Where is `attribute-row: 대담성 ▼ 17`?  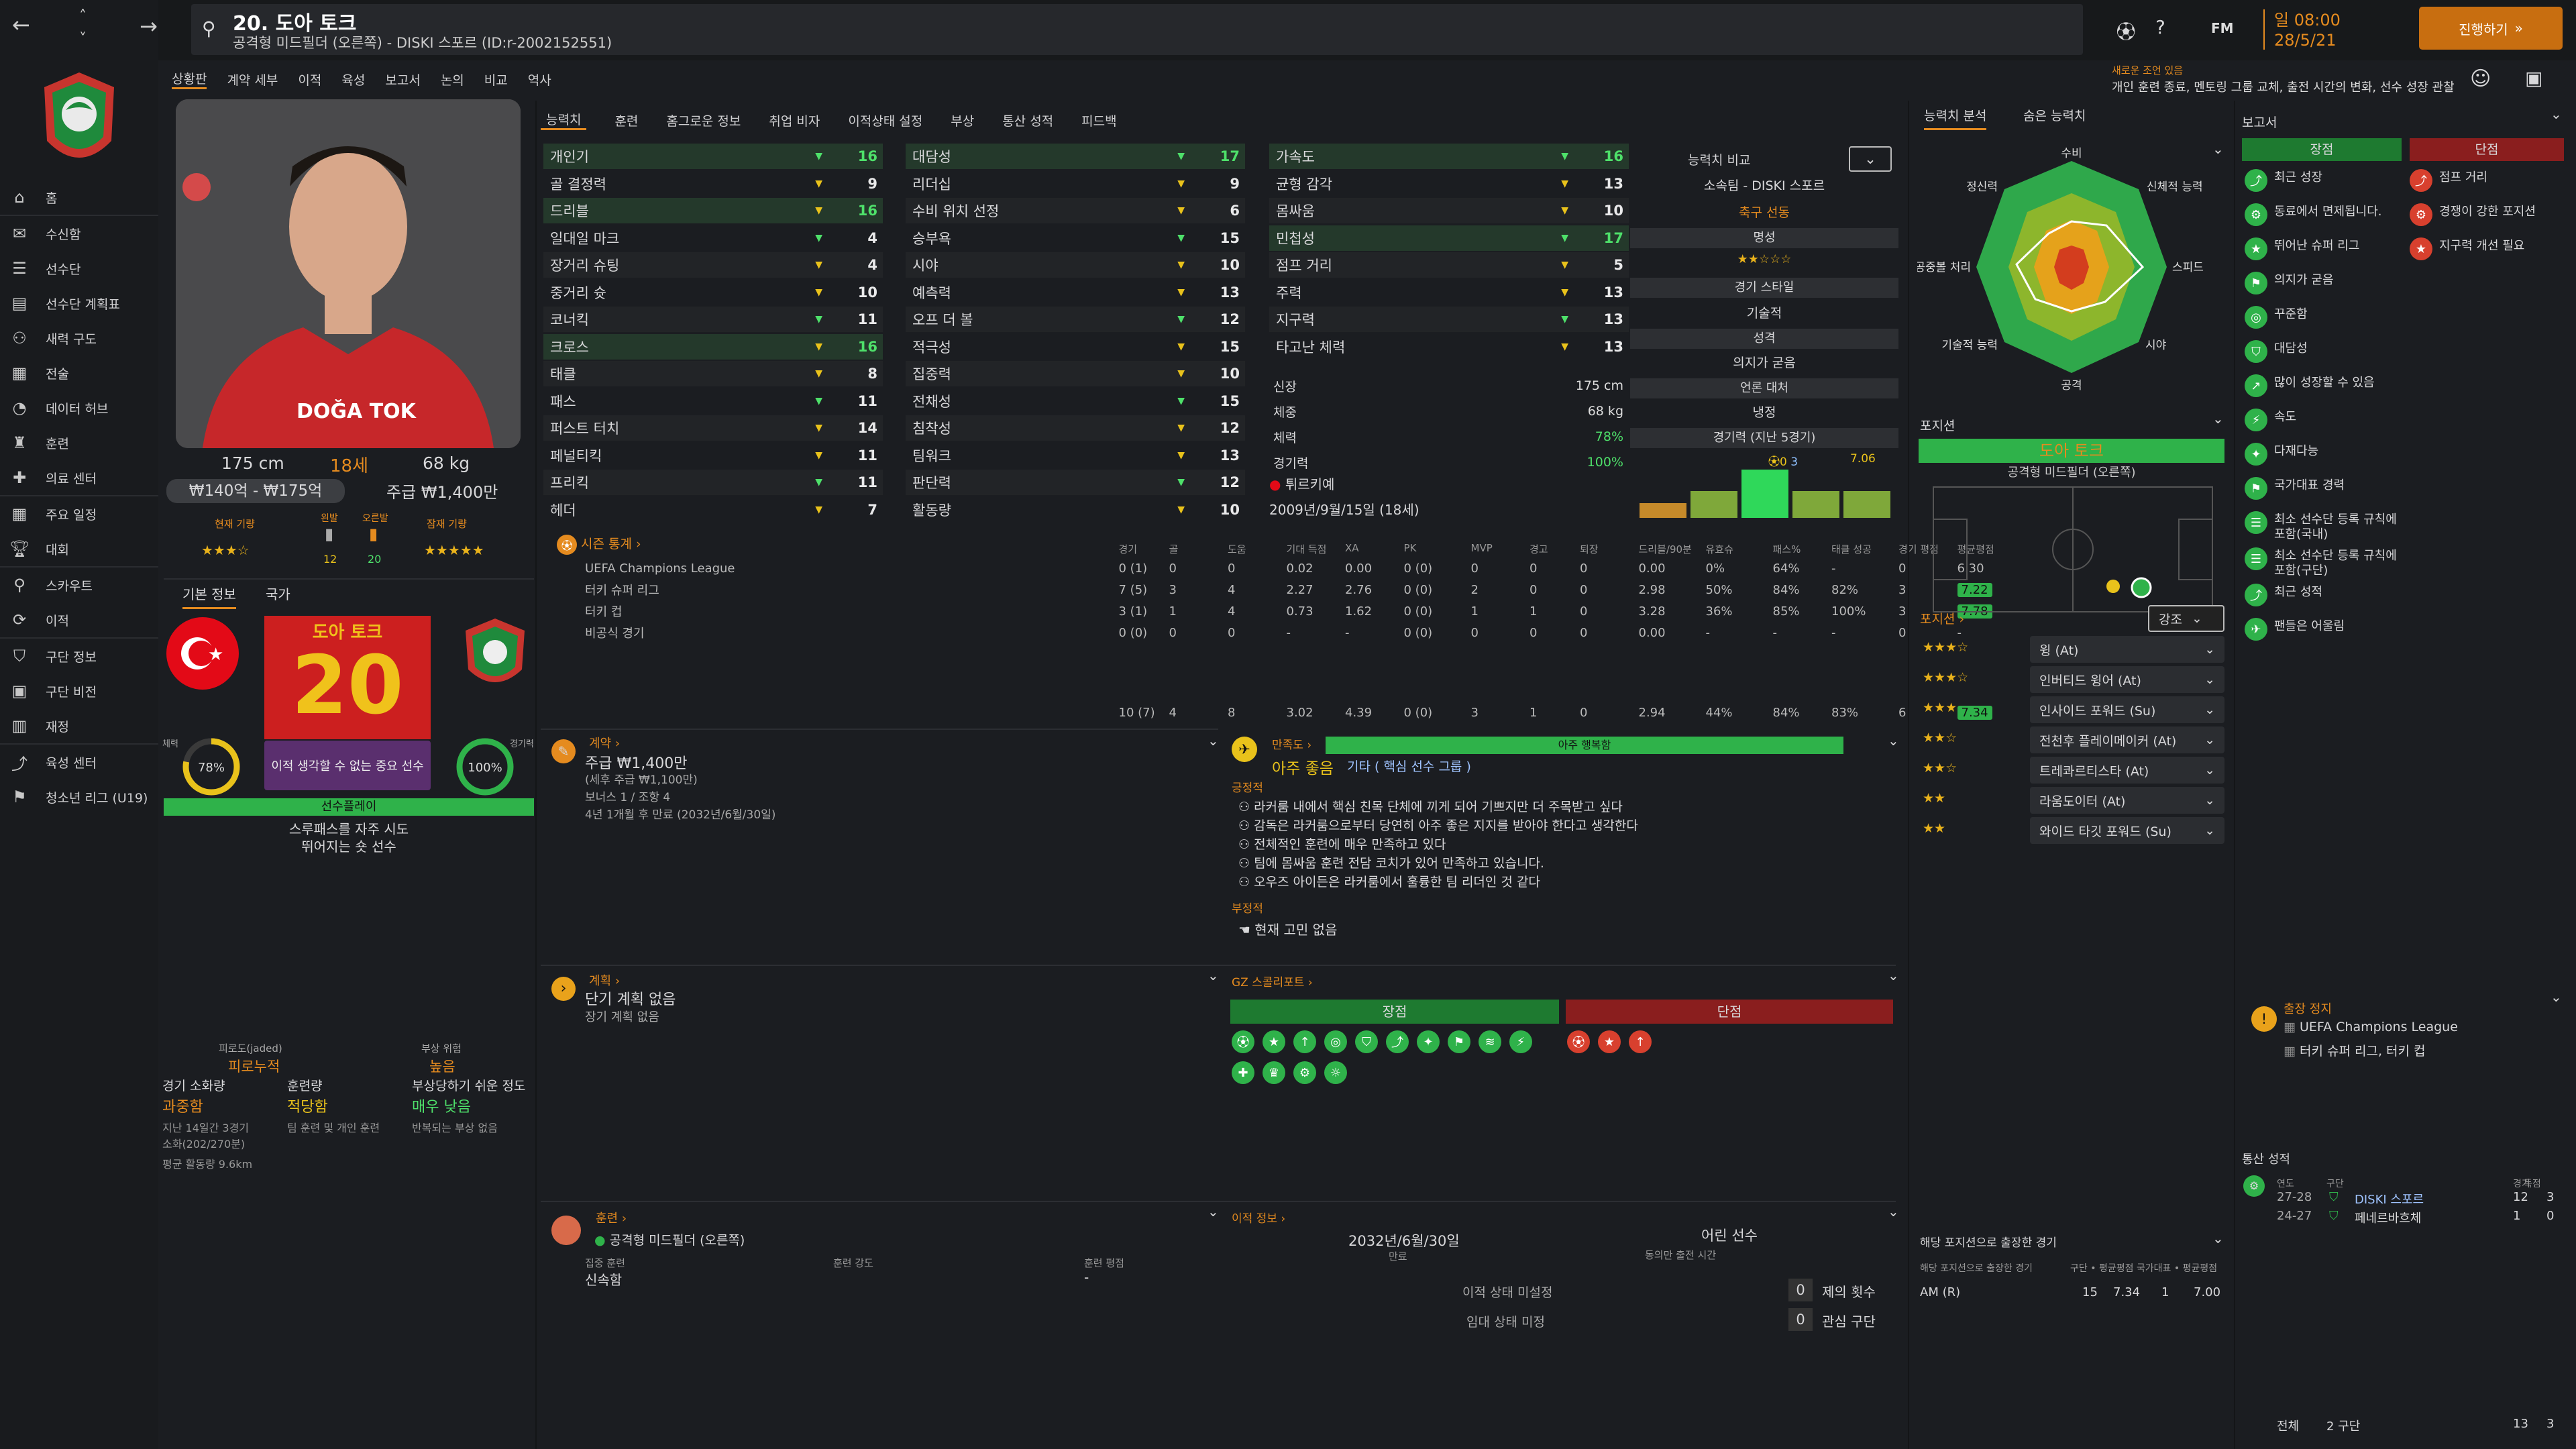
attribute-row: 대담성 ▼ 17 is located at coordinates (1075, 156).